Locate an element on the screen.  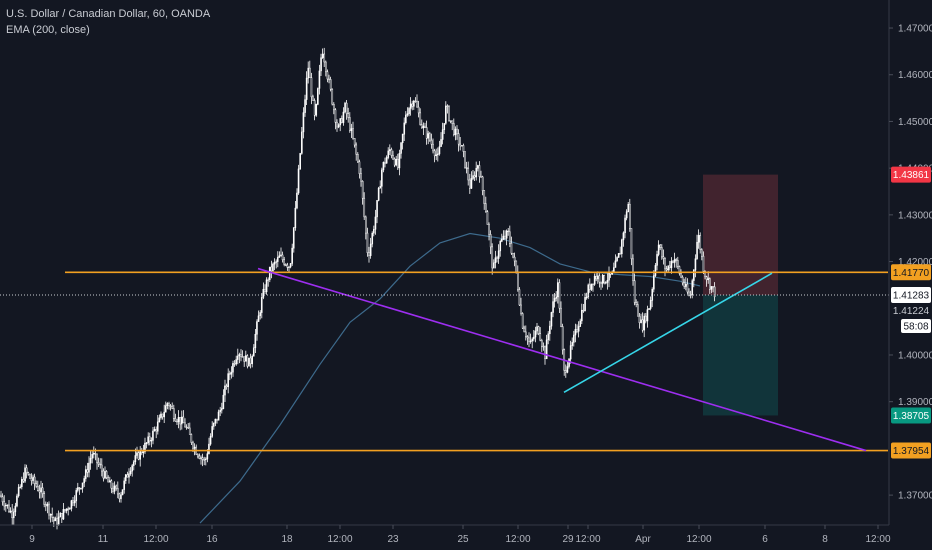
symbol-title: U.S. Dollar / Canadian Dollar, 60, OANDA is located at coordinates (108, 14).